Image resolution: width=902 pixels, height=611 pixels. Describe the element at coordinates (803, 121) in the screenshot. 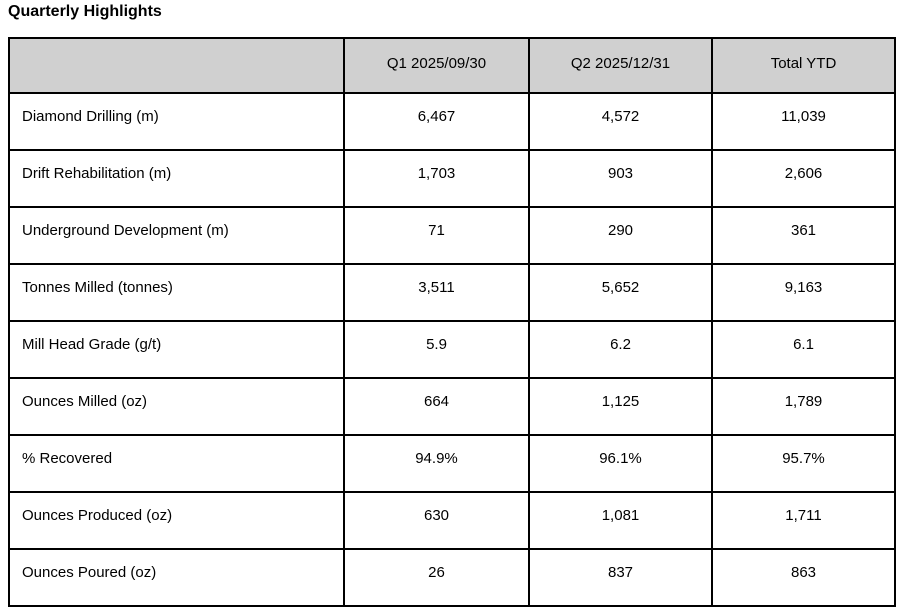

I see `cell-ytd: 11,039` at that location.